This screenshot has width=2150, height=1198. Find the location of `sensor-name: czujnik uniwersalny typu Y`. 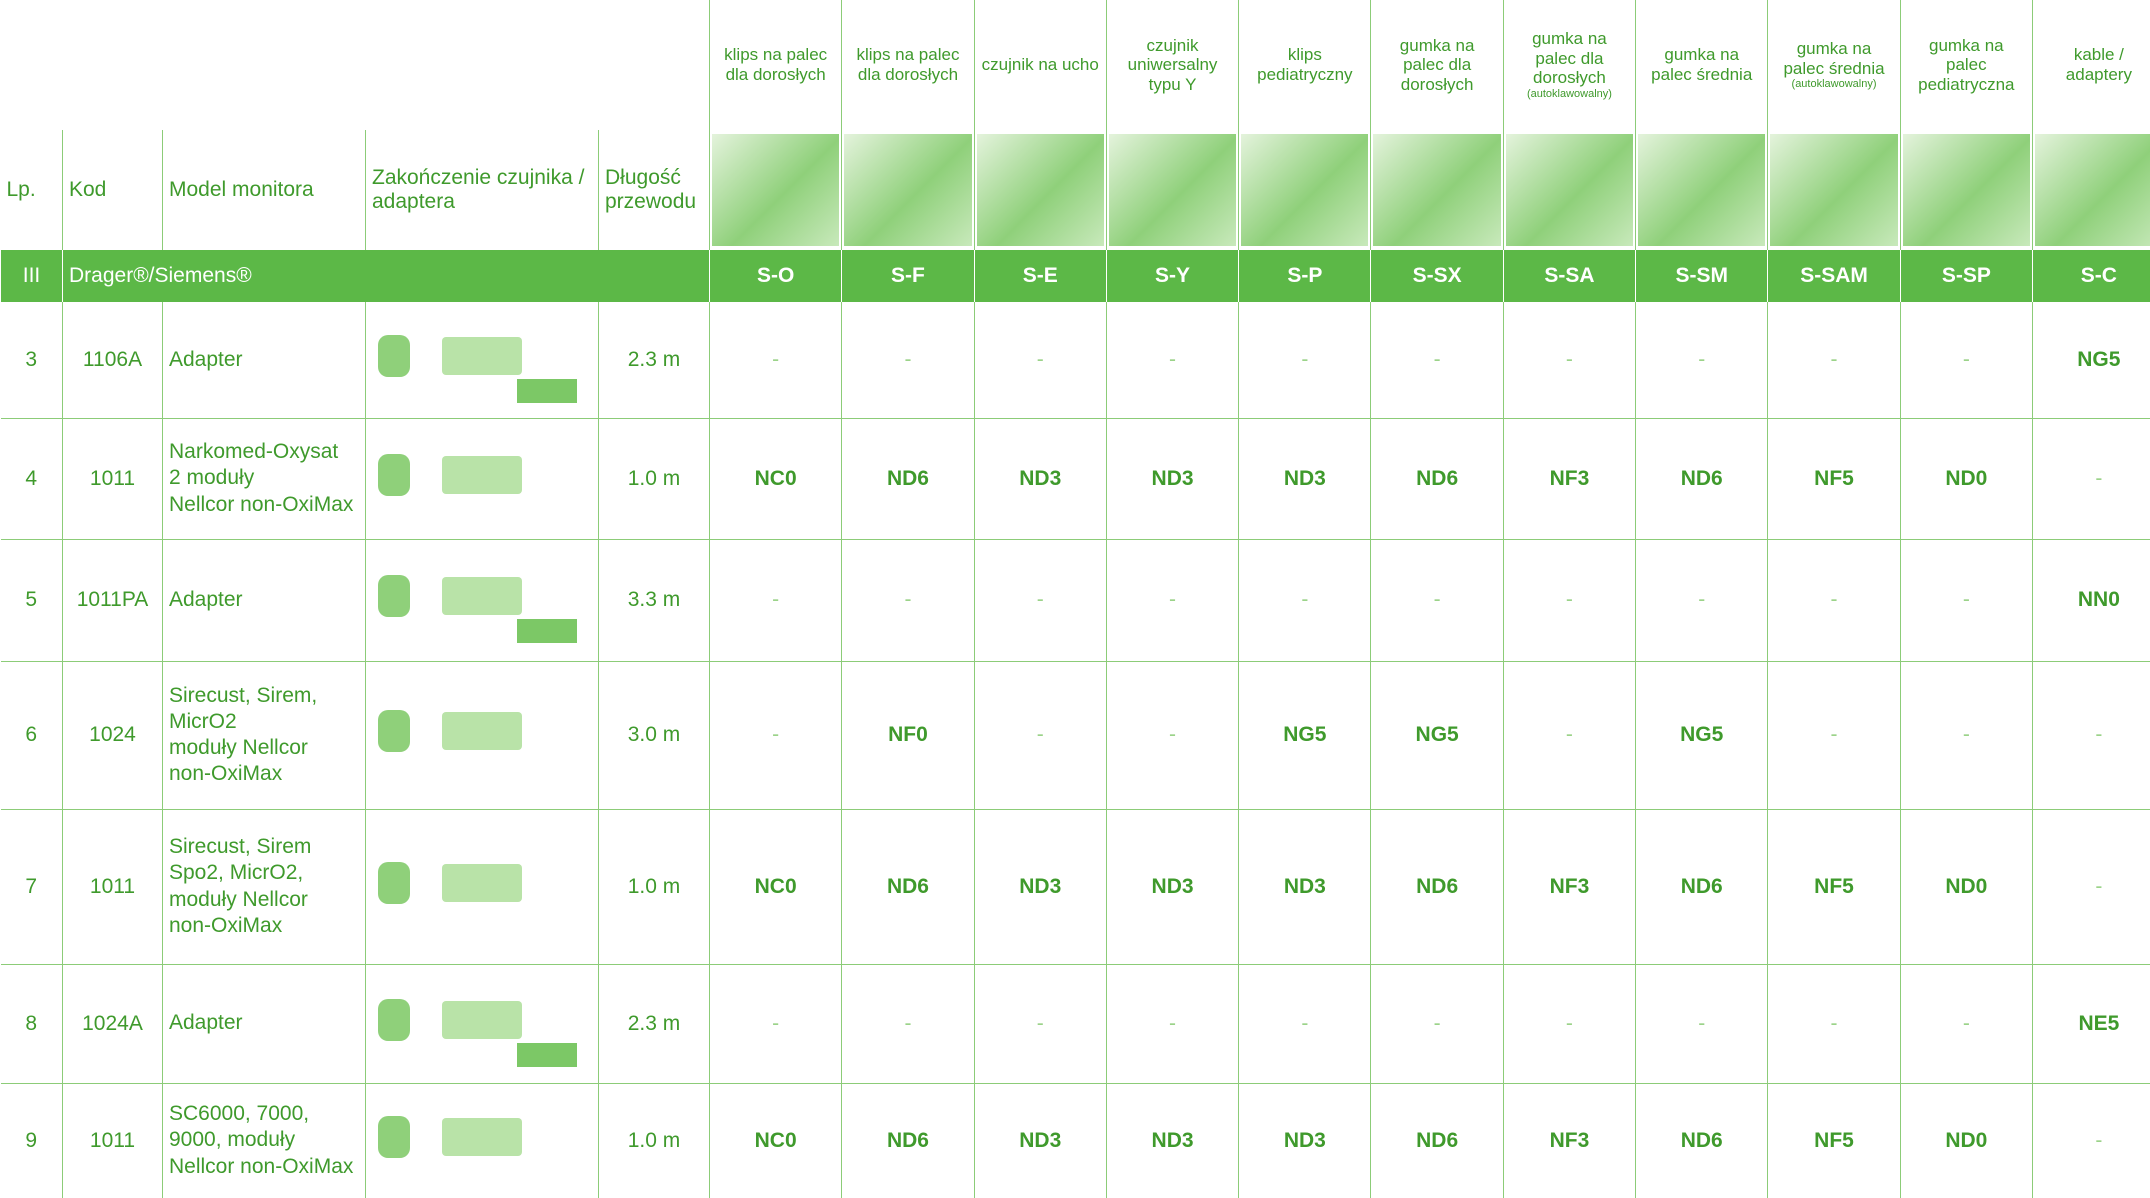

sensor-name: czujnik uniwersalny typu Y is located at coordinates (1172, 64).